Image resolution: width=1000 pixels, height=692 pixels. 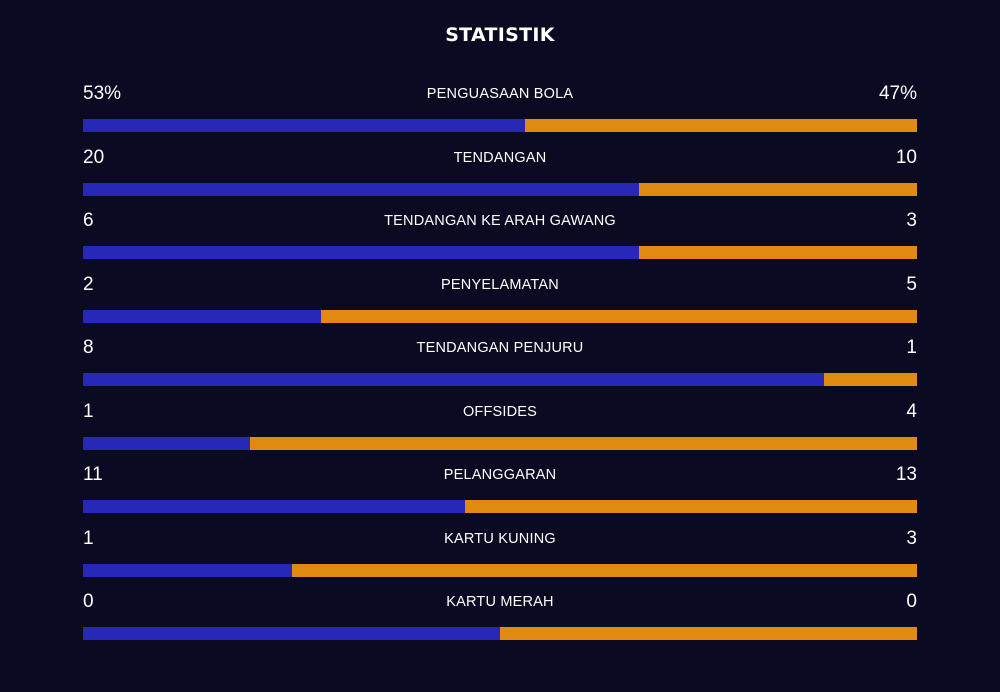 What do you see at coordinates (500, 221) in the screenshot?
I see `stat-label: TENDANGAN KE ARAH GAWANG` at bounding box center [500, 221].